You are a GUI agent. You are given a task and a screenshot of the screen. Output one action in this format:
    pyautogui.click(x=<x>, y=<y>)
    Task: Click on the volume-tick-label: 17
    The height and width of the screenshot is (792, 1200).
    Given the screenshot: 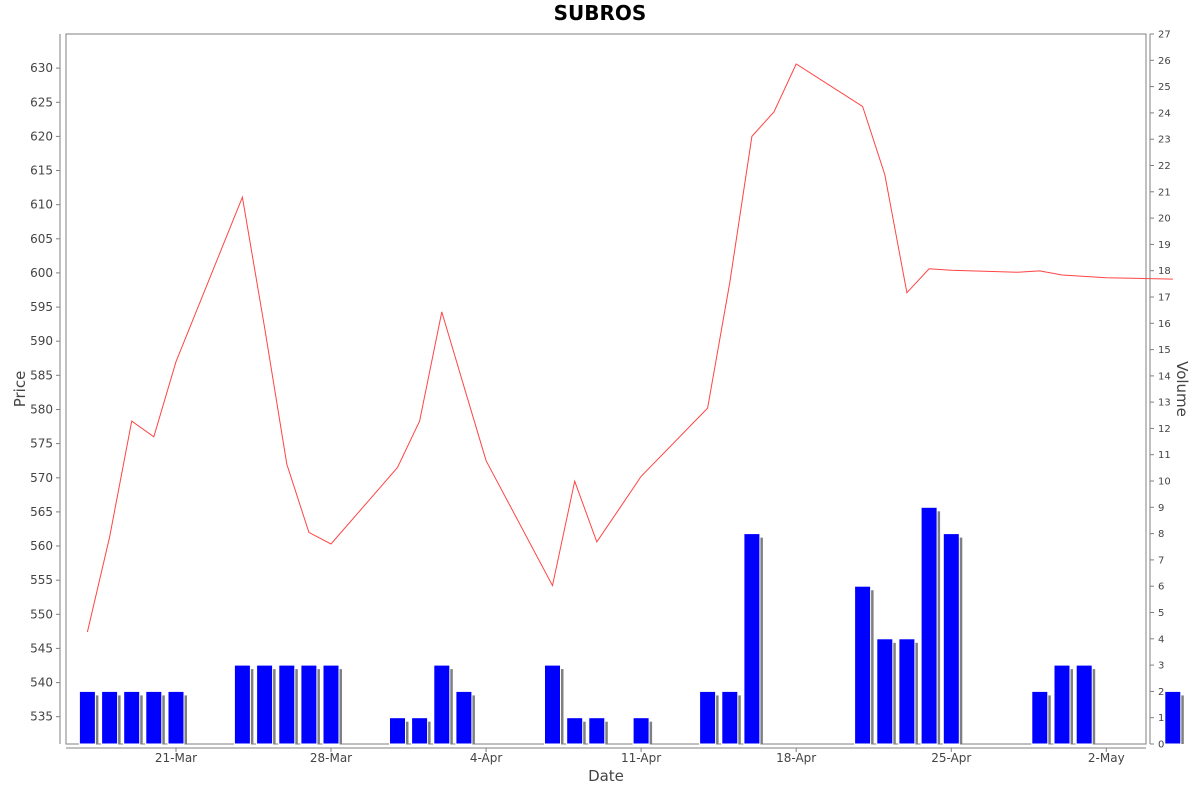 What is the action you would take?
    pyautogui.click(x=1164, y=298)
    